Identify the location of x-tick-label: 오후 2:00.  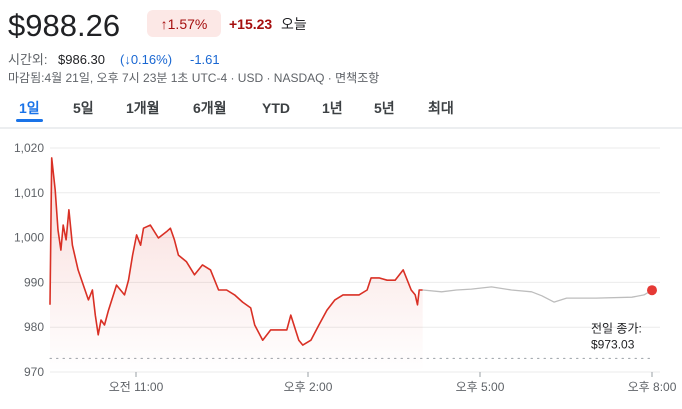
(308, 387).